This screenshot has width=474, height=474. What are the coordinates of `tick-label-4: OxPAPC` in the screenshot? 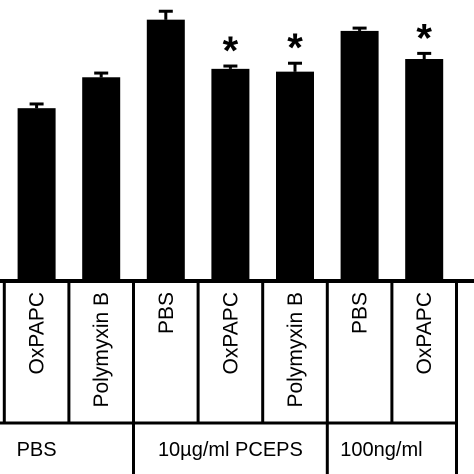 It's located at (230, 333).